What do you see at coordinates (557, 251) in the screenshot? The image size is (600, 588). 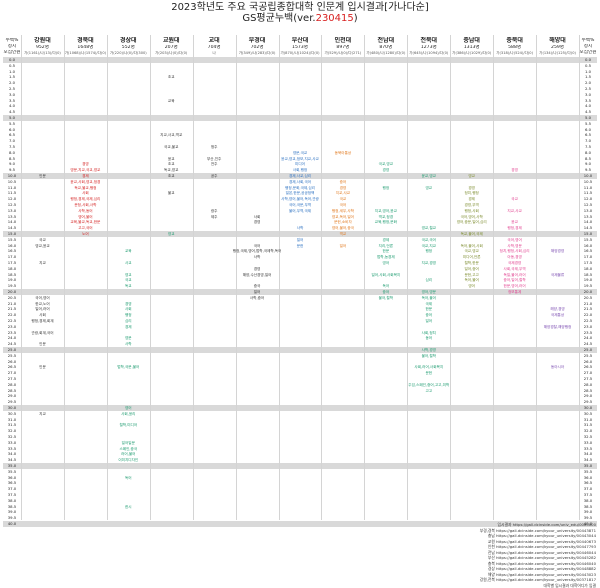 I see `department-entry: 해양경영` at bounding box center [557, 251].